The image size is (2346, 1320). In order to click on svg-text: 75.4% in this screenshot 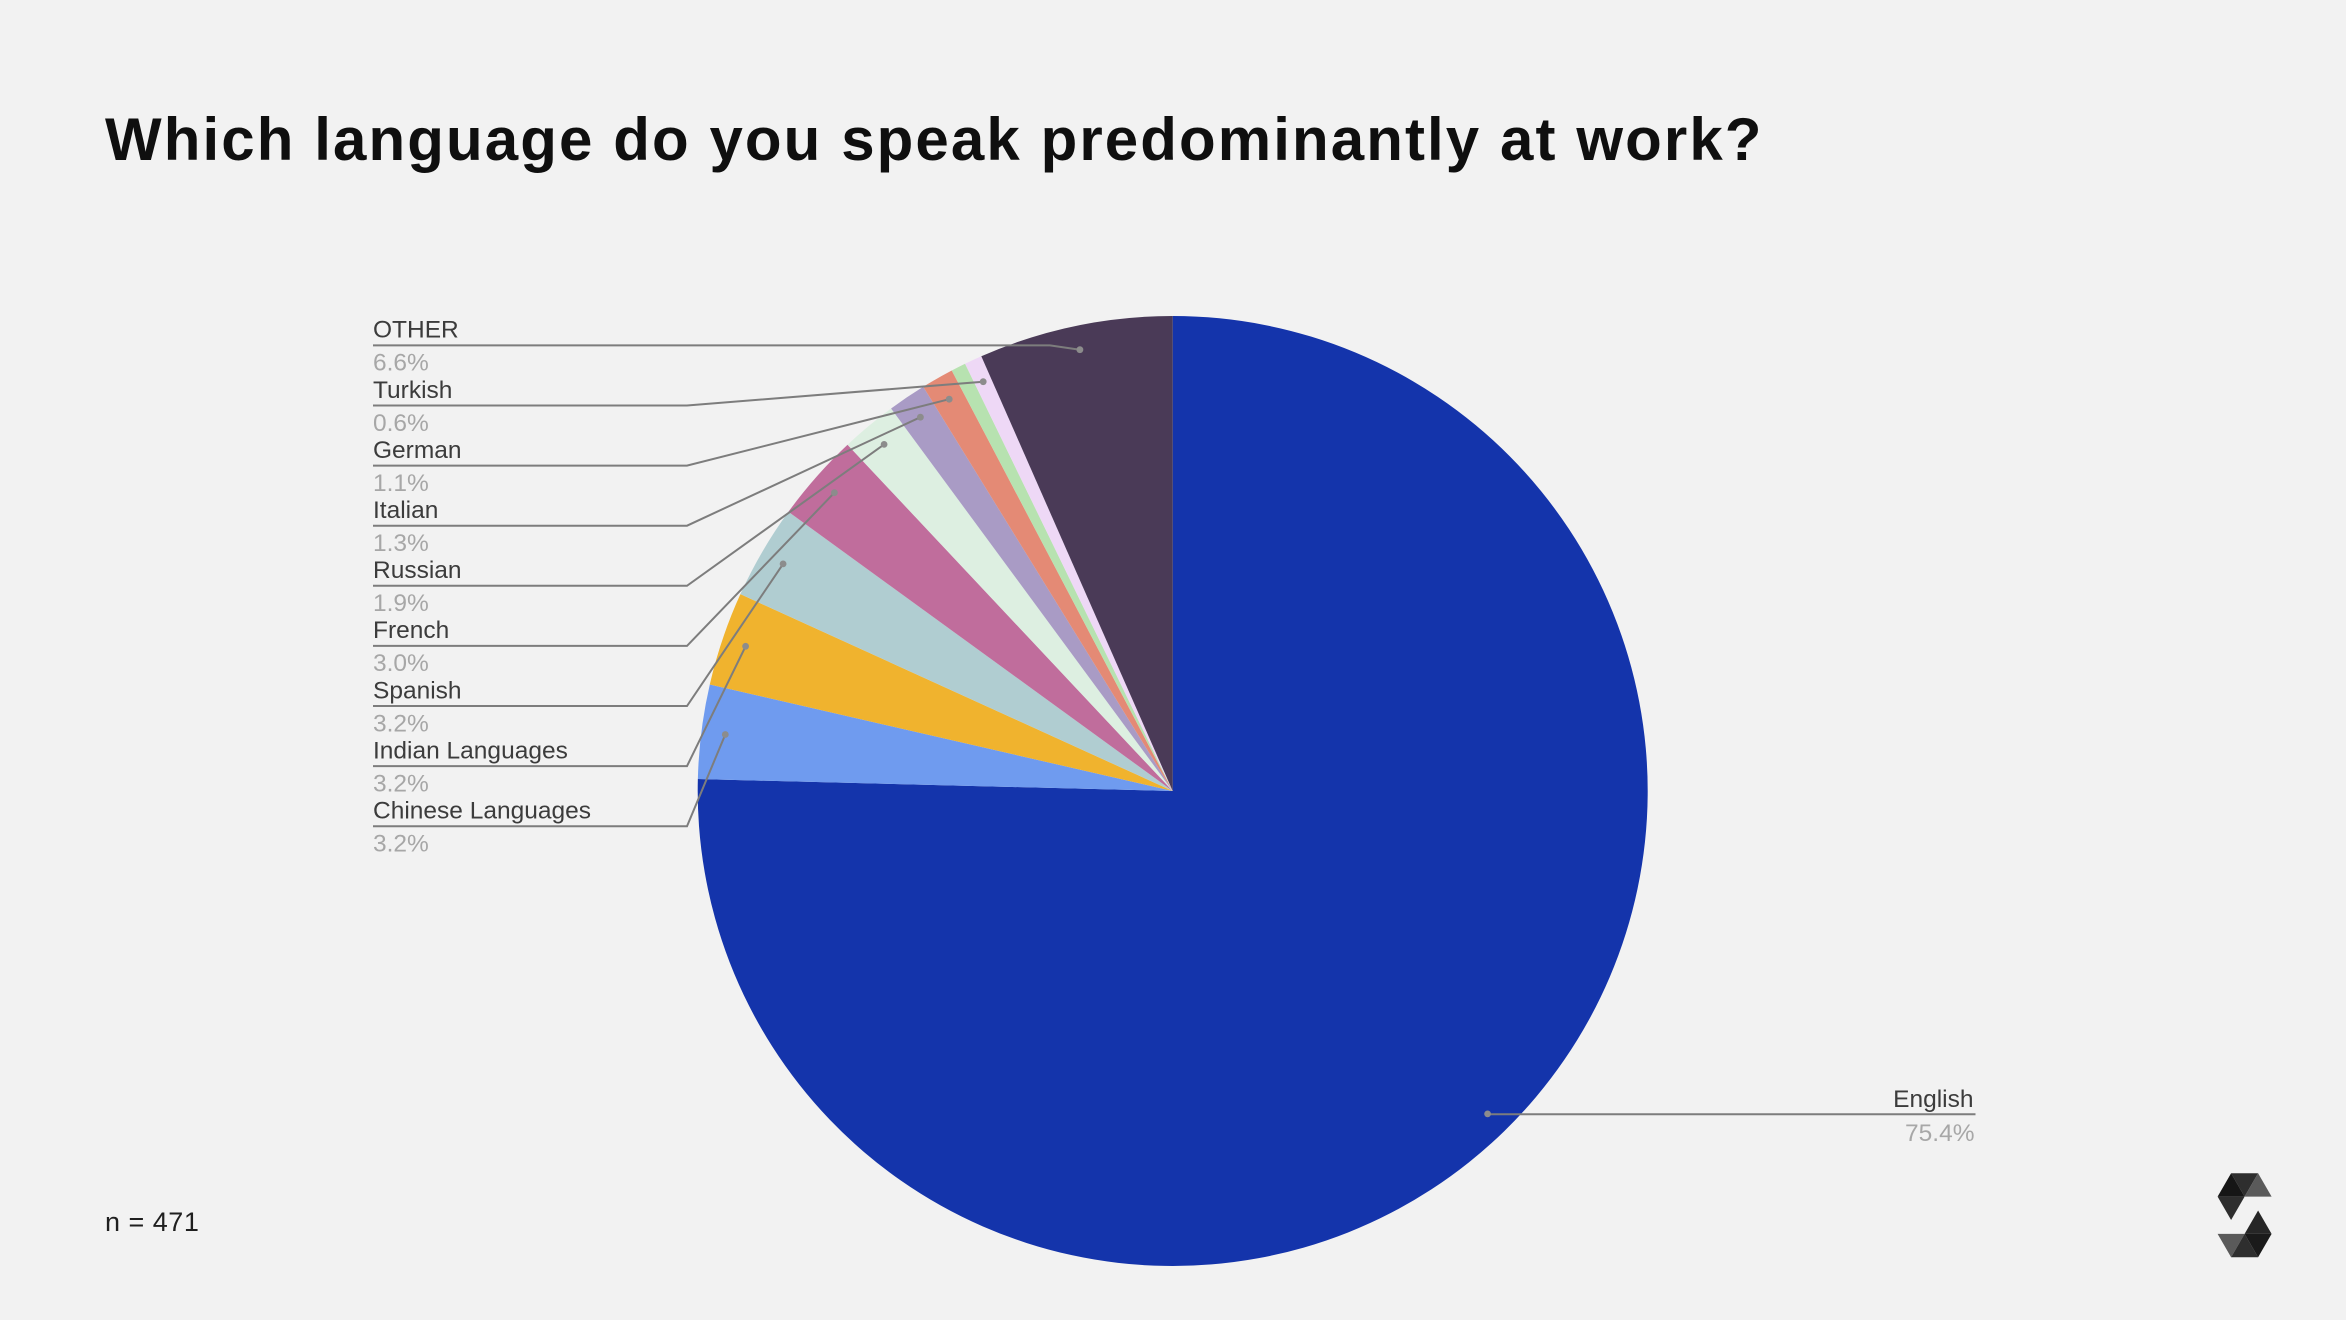, I will do `click(1939, 1133)`.